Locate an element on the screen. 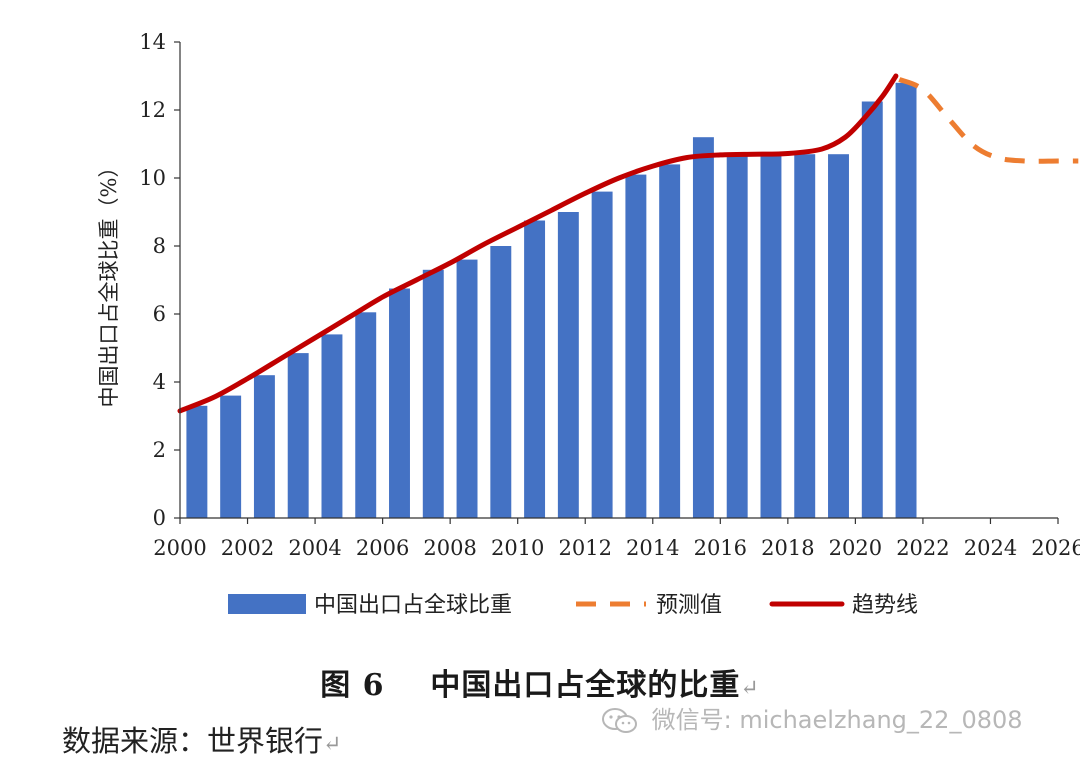  y-tick-label: 12 is located at coordinates (152, 110).